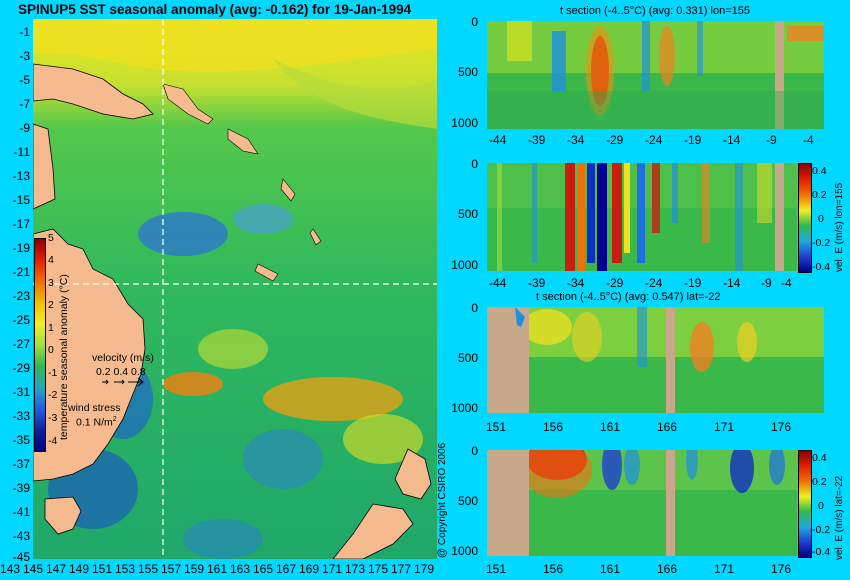 This screenshot has width=850, height=580. What do you see at coordinates (21, 368) in the screenshot?
I see `lat-tick: -29` at bounding box center [21, 368].